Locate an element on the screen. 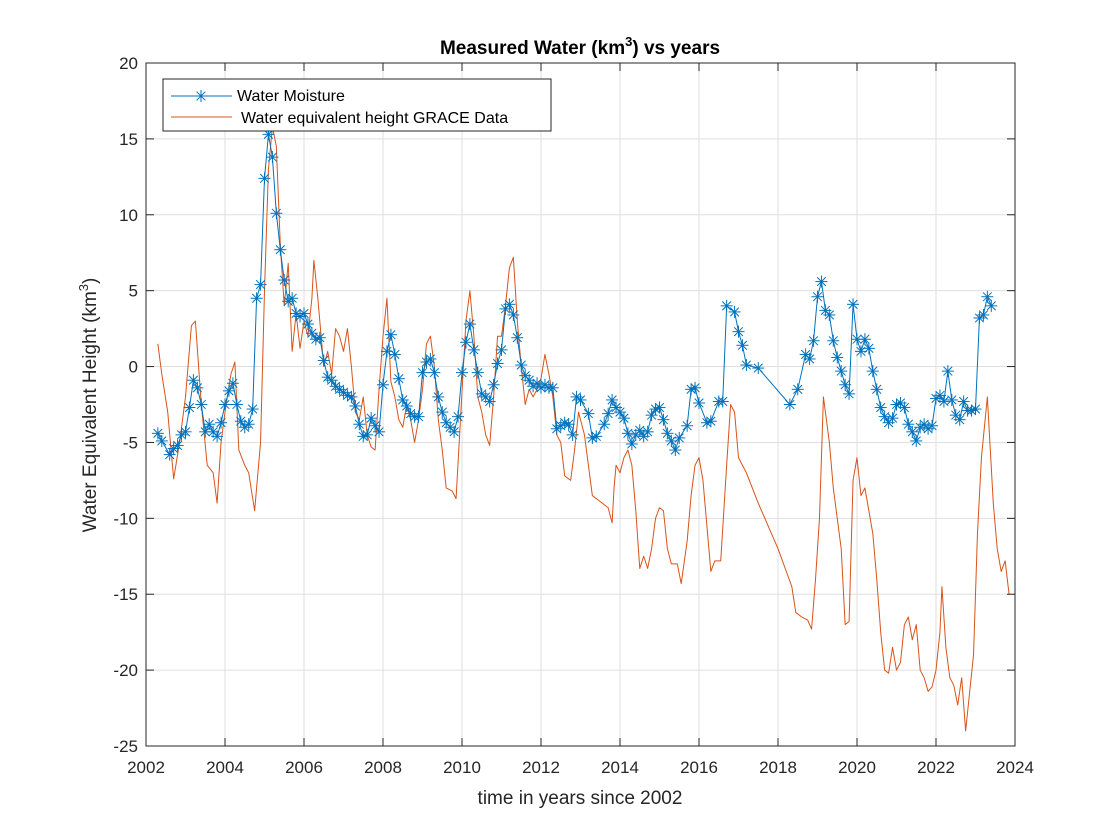 The image size is (1120, 840). x-tick-label: 2006 is located at coordinates (304, 767).